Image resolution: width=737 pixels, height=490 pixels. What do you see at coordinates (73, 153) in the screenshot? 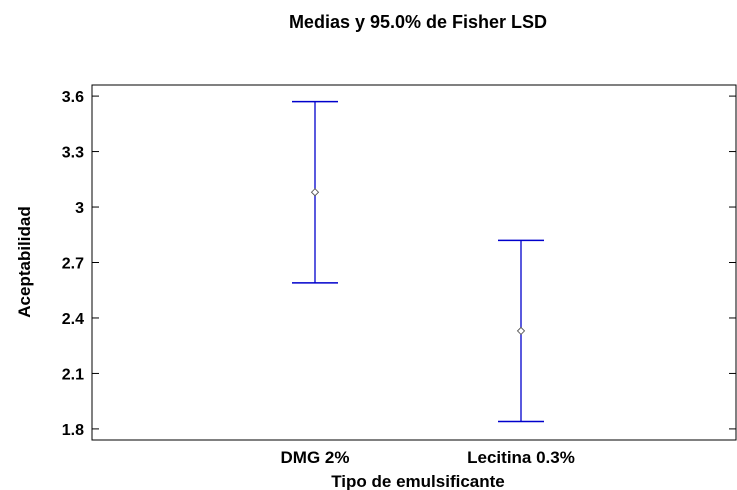
I see `y-tick-label: 3.3` at bounding box center [73, 153].